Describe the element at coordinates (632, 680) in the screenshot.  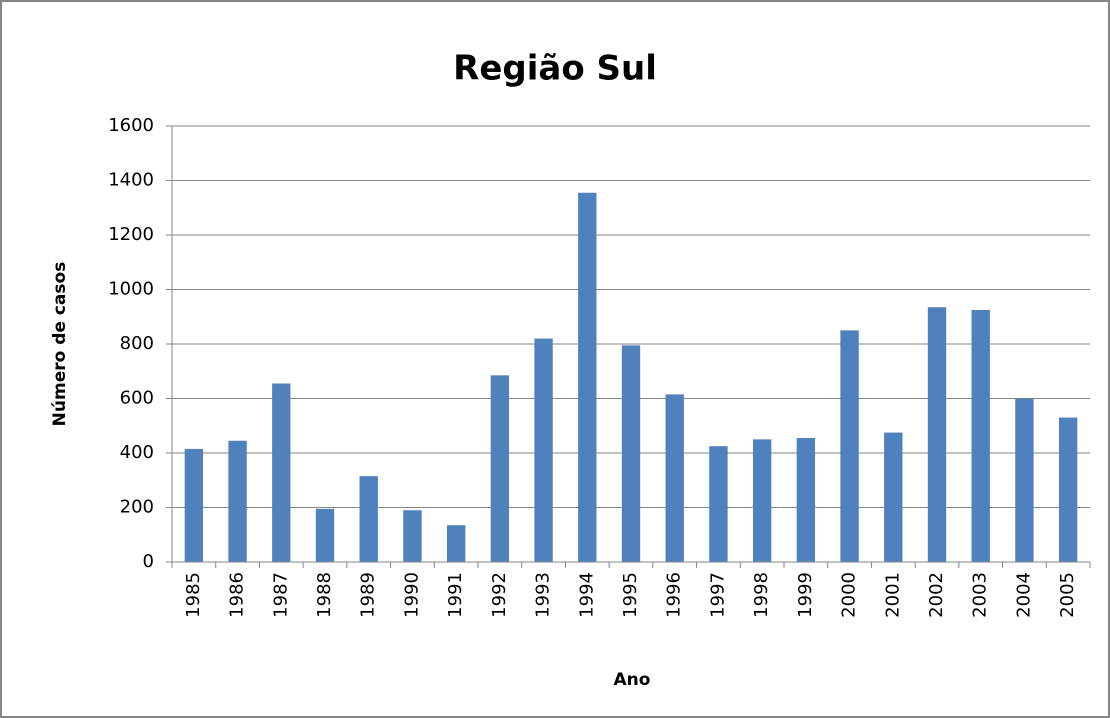
I see `x-axis-label: Ano` at that location.